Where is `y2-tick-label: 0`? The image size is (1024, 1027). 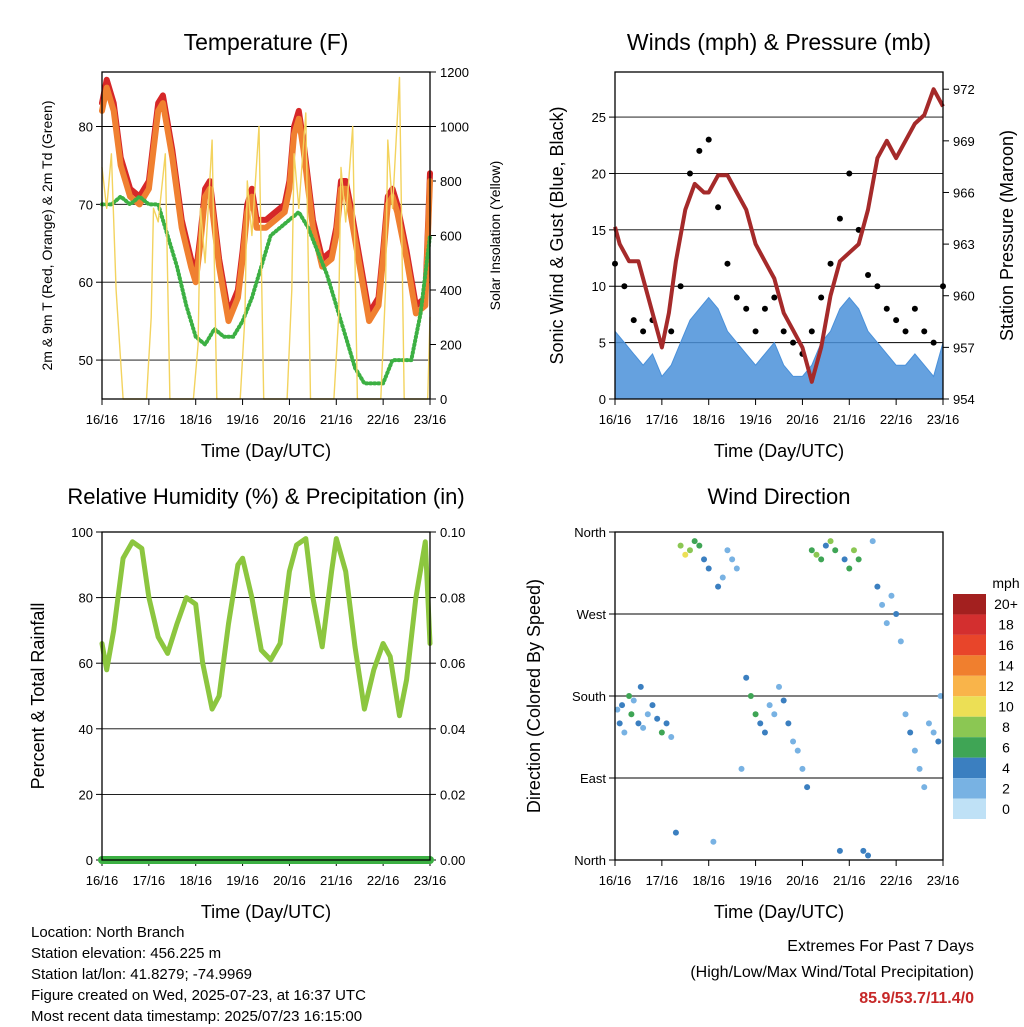
y2-tick-label: 0 is located at coordinates (443, 399).